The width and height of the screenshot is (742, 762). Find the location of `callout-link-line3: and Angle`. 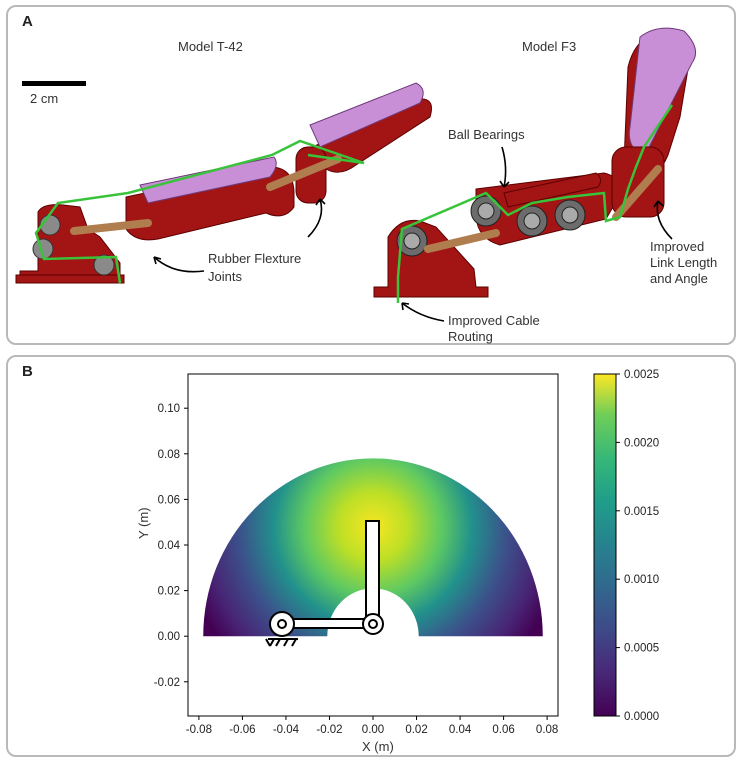

callout-link-line3: and Angle is located at coordinates (679, 278).